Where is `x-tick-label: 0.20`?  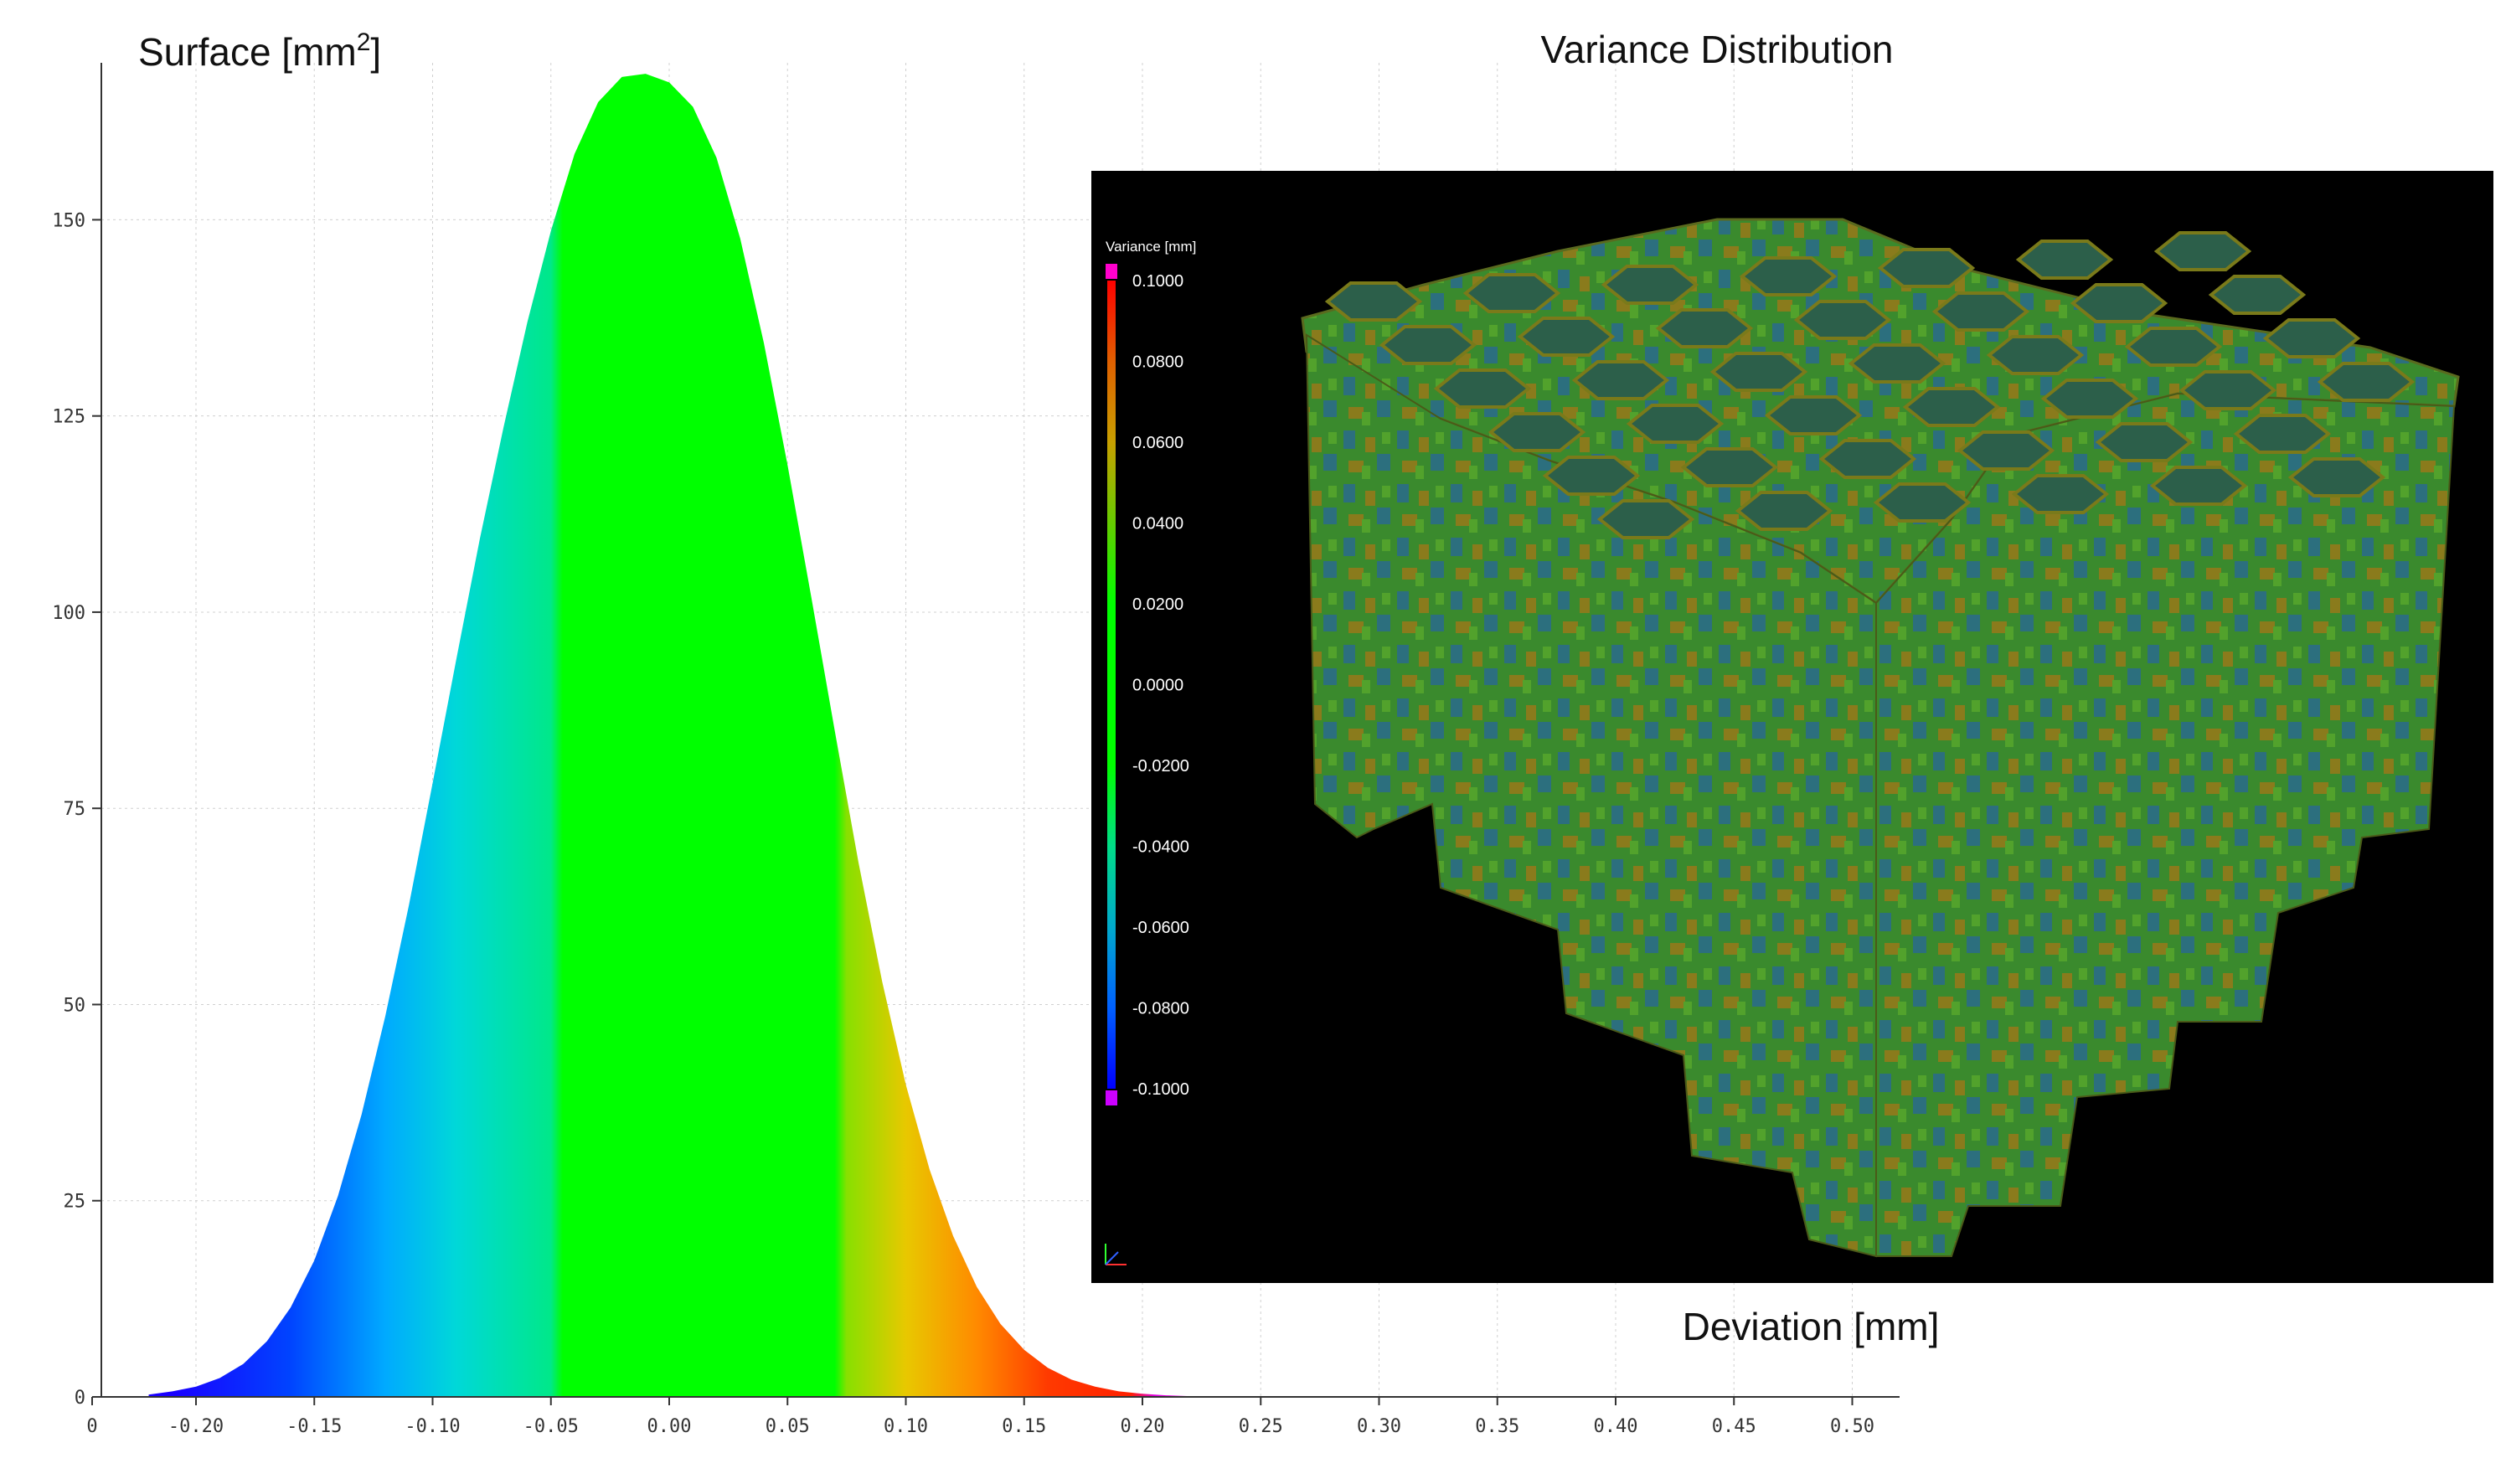
x-tick-label: 0.20 is located at coordinates (1143, 1426).